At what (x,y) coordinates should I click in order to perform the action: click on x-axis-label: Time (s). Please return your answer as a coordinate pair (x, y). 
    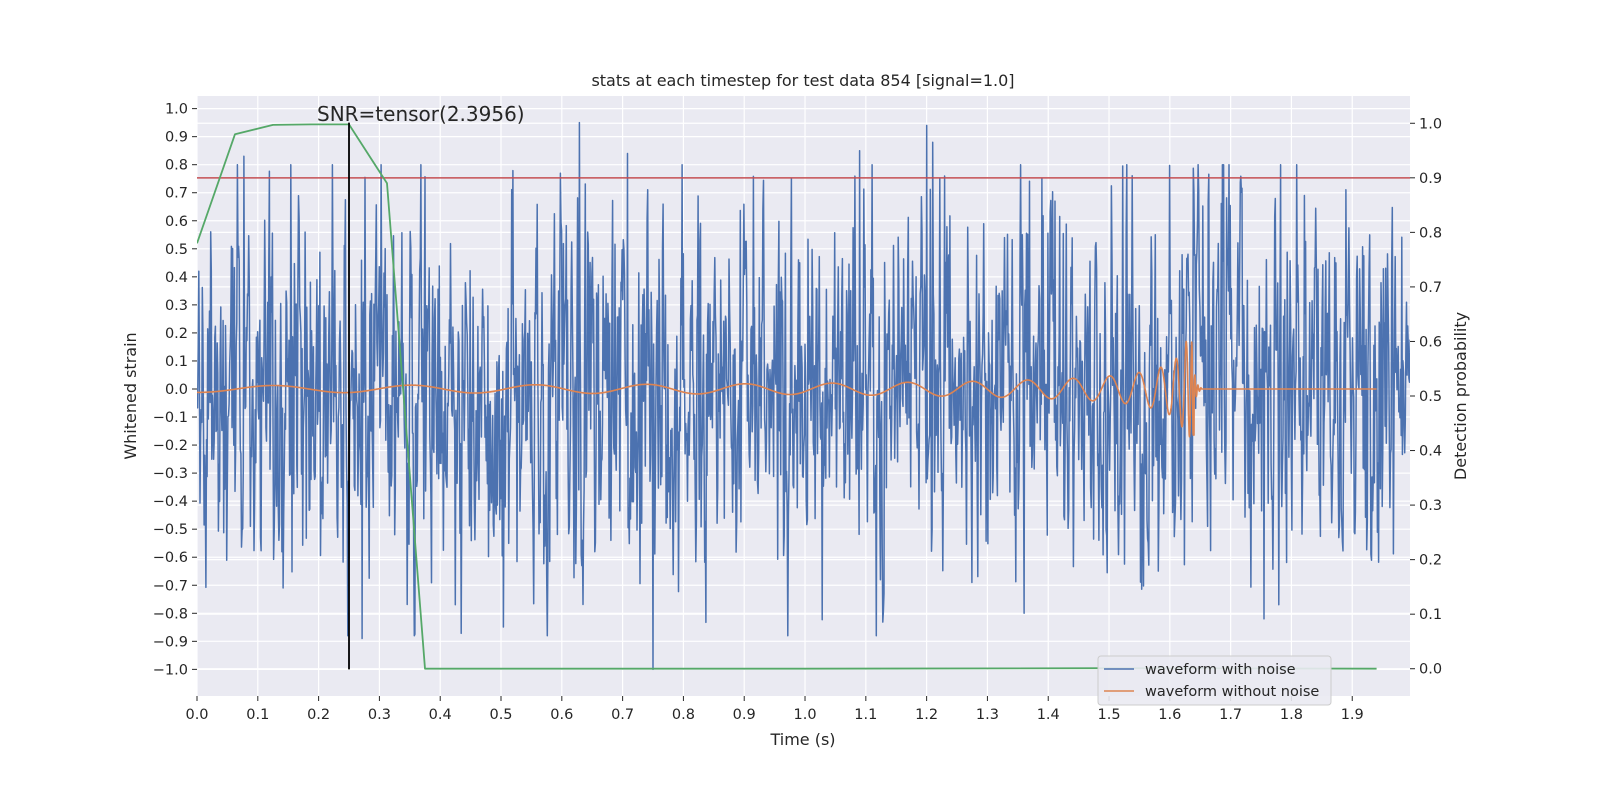
    Looking at the image, I should click on (802, 739).